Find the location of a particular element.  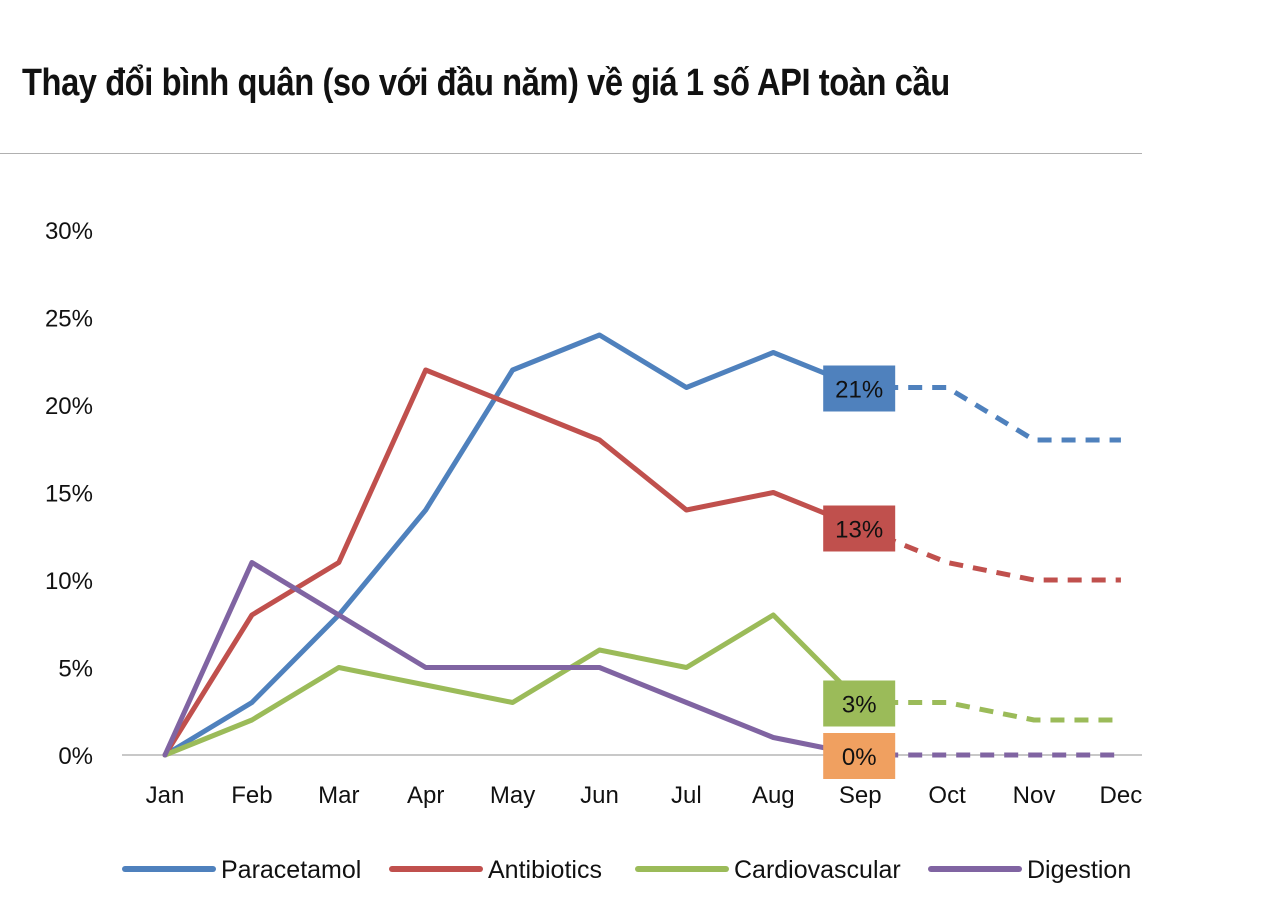

legend-label: Paracetamol is located at coordinates (291, 870).